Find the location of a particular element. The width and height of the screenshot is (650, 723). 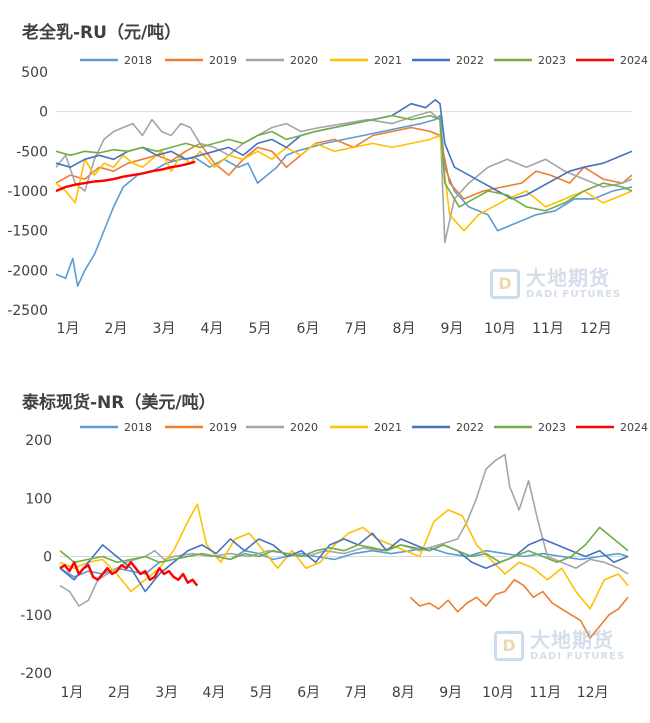

series-line-2022 is located at coordinates (344, 562).